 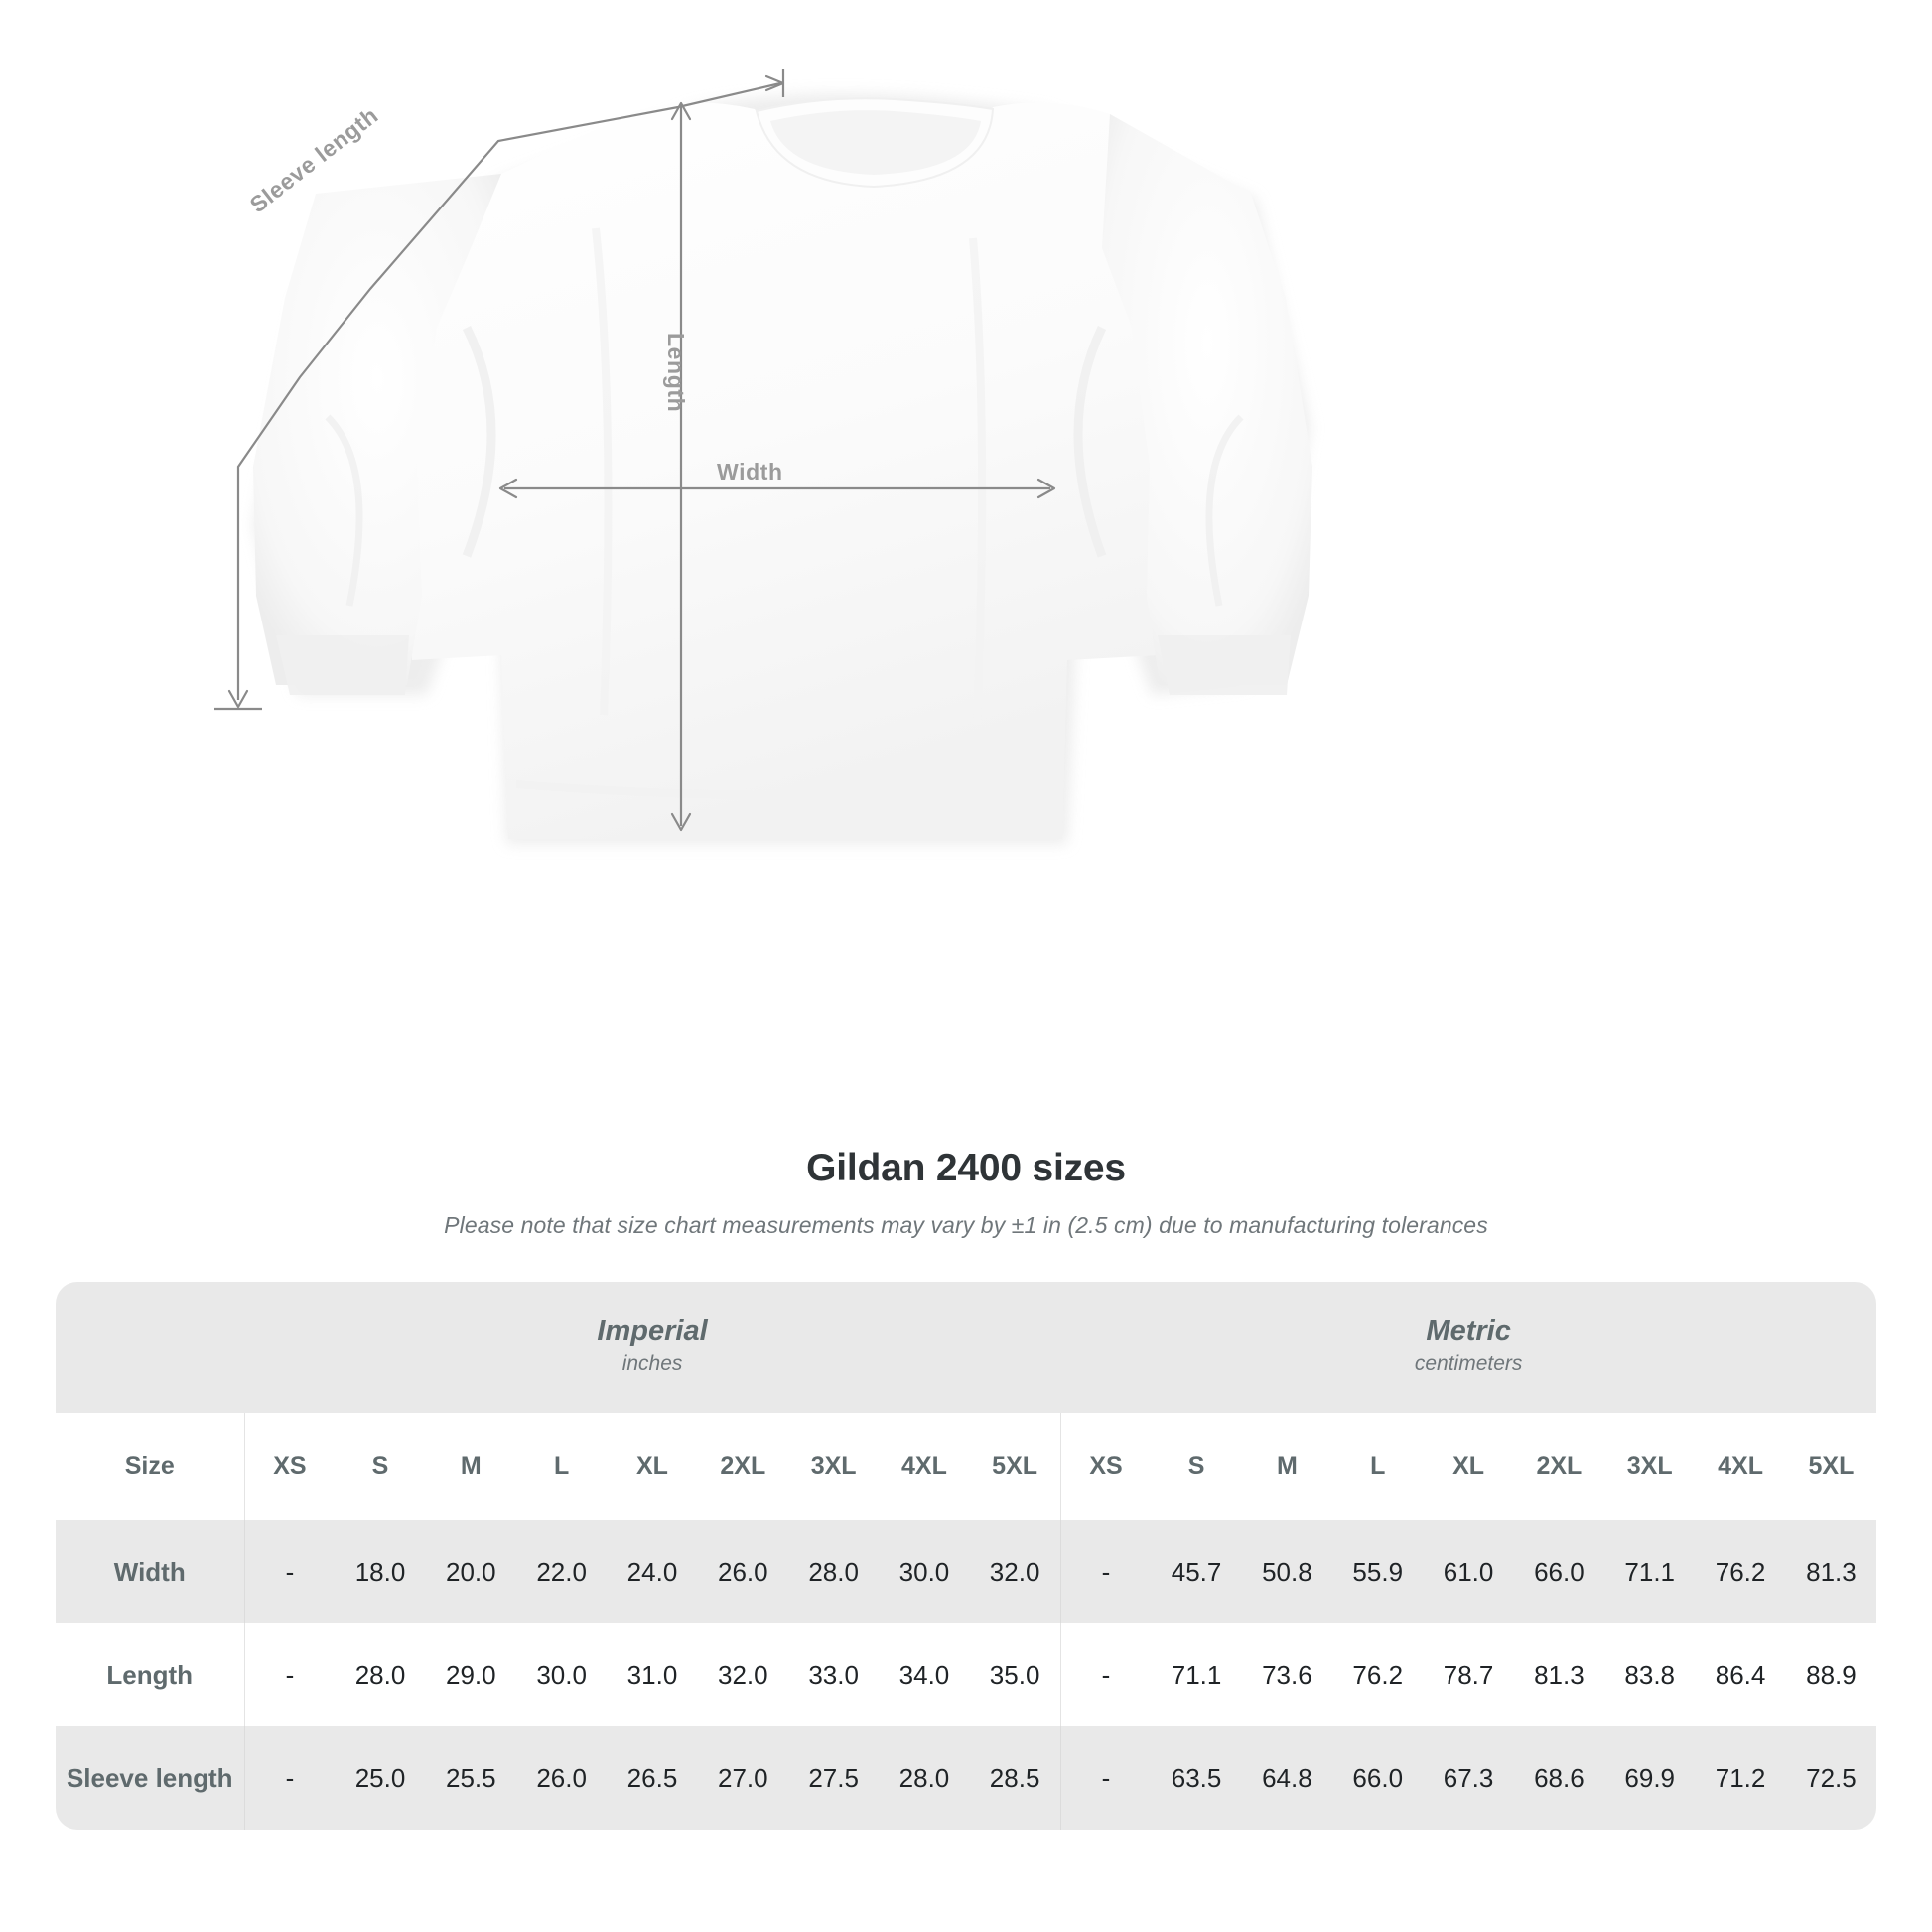 What do you see at coordinates (381, 1674) in the screenshot?
I see `cell-length-imperial-s: 28.0` at bounding box center [381, 1674].